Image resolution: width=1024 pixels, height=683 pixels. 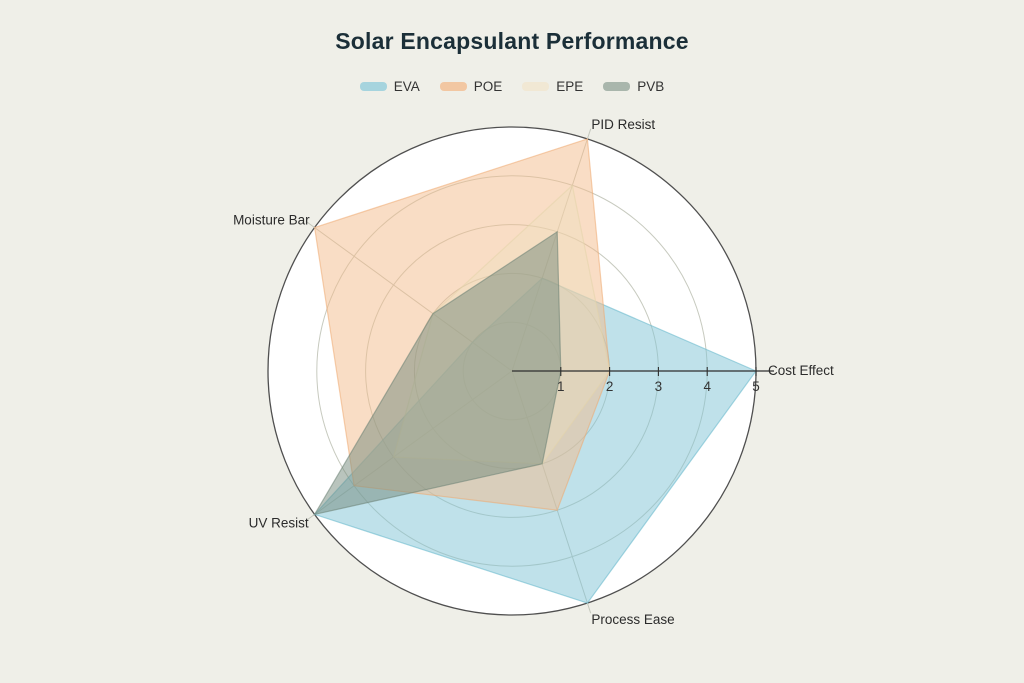 I want to click on legend-item-poe: POE, so click(x=471, y=86).